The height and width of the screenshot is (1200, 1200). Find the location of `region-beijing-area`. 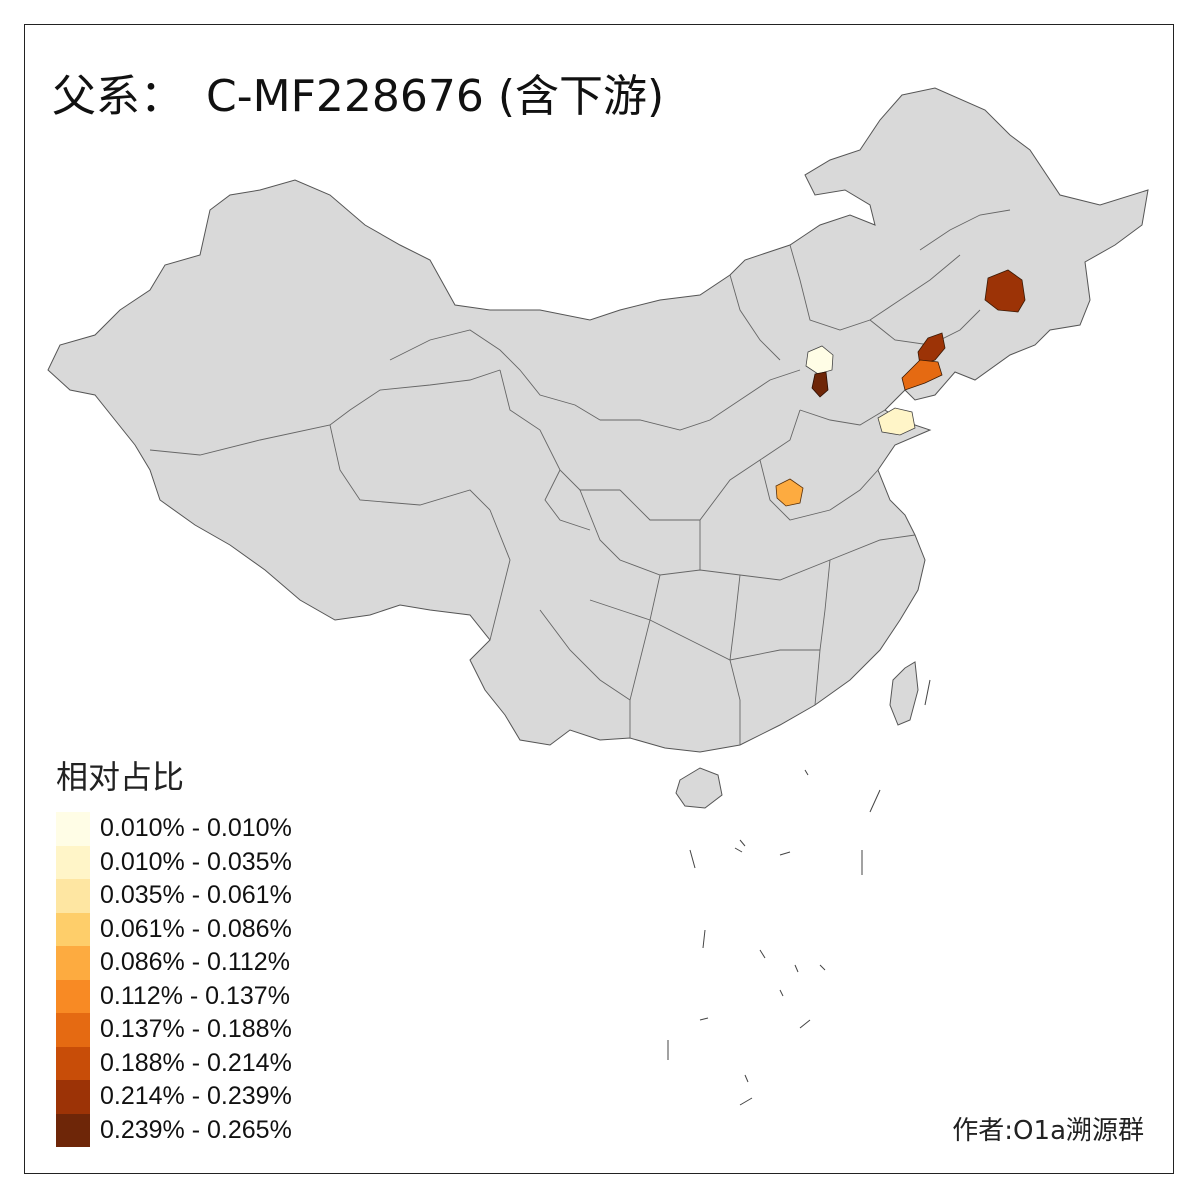

region-beijing-area is located at coordinates (819, 360).